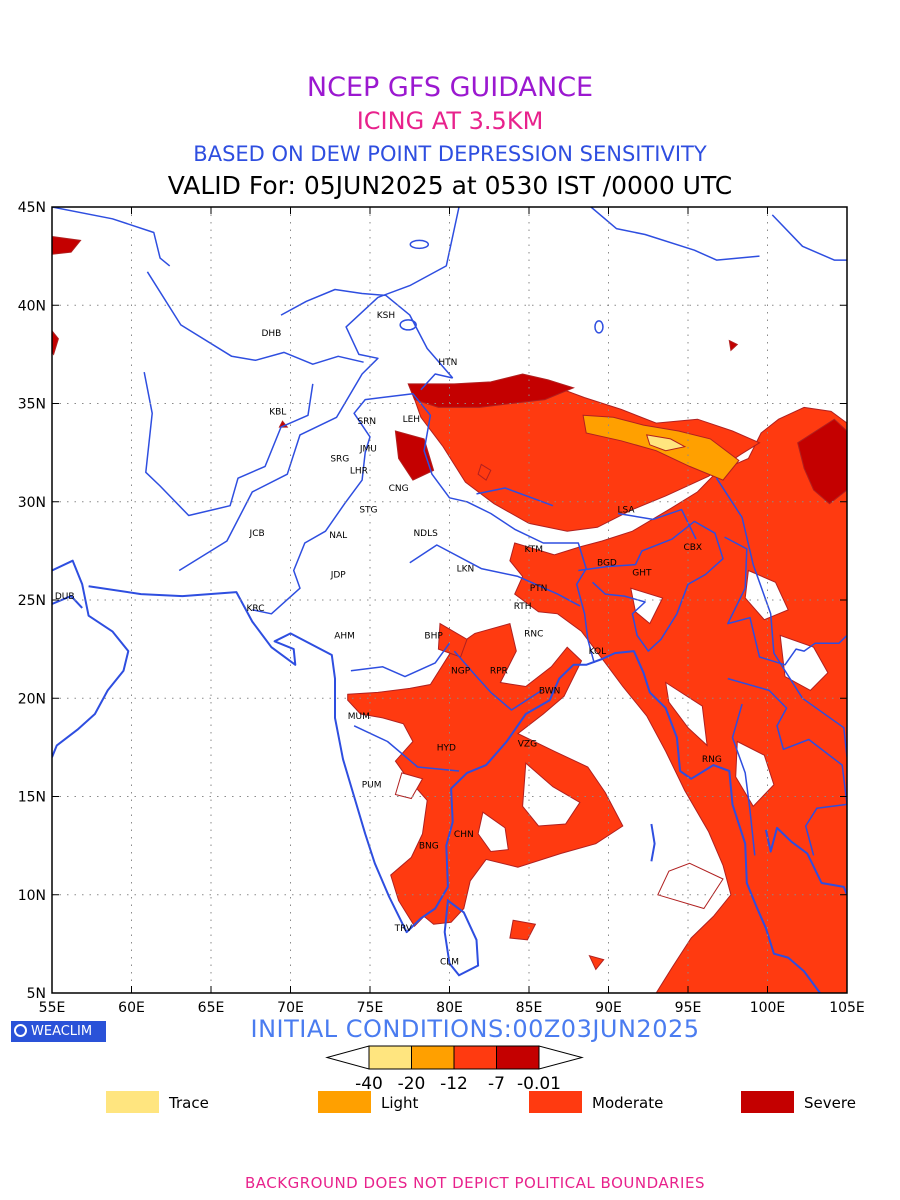 The height and width of the screenshot is (1200, 900). What do you see at coordinates (32, 208) in the screenshot?
I see `y-tick-label: 45N` at bounding box center [32, 208].